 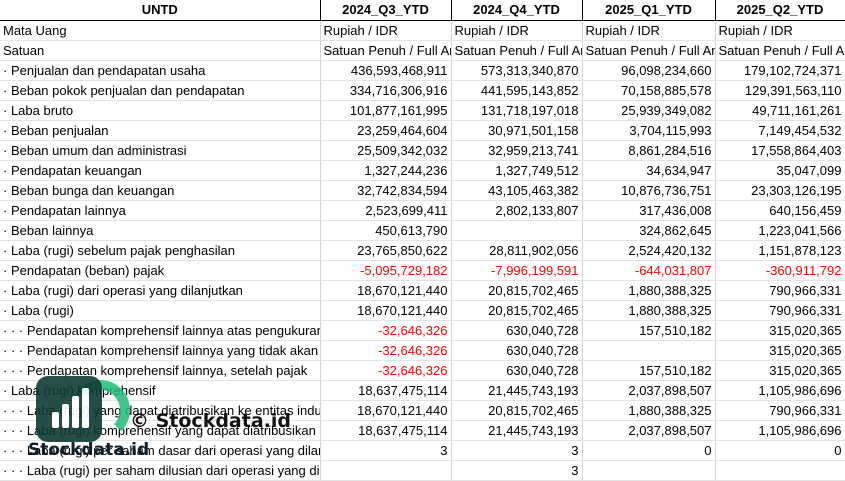 I want to click on row-label-cell: · Pendapatan lainnya, so click(x=160, y=210).